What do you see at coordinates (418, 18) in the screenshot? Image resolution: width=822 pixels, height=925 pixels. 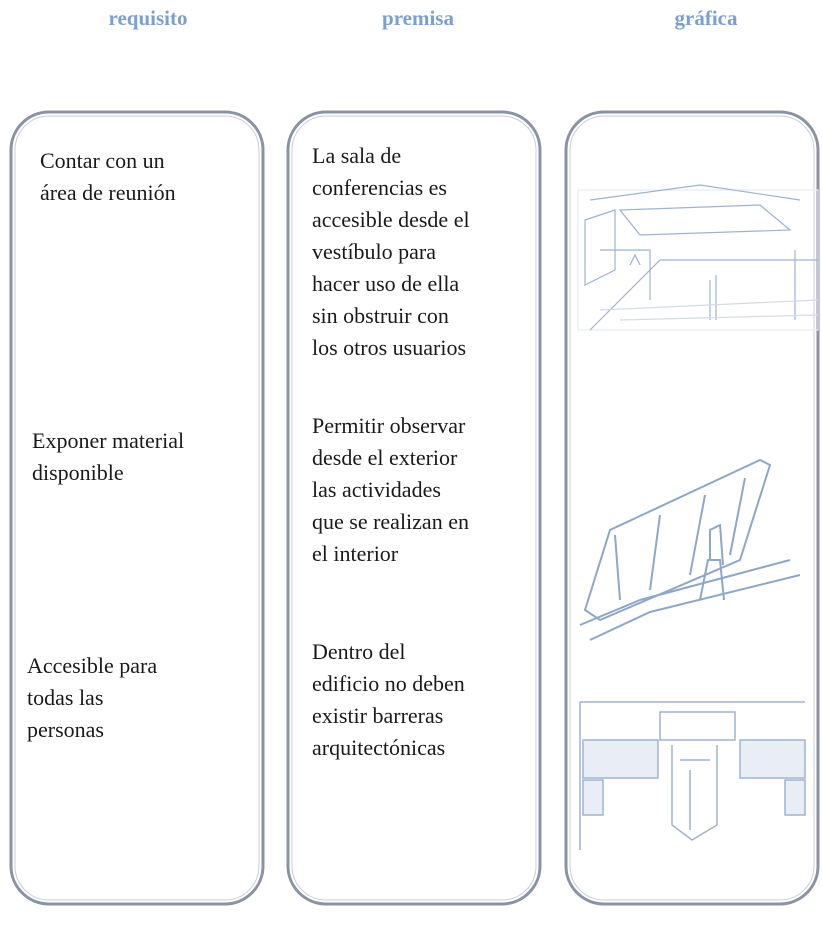 I see `column-header: premisa` at bounding box center [418, 18].